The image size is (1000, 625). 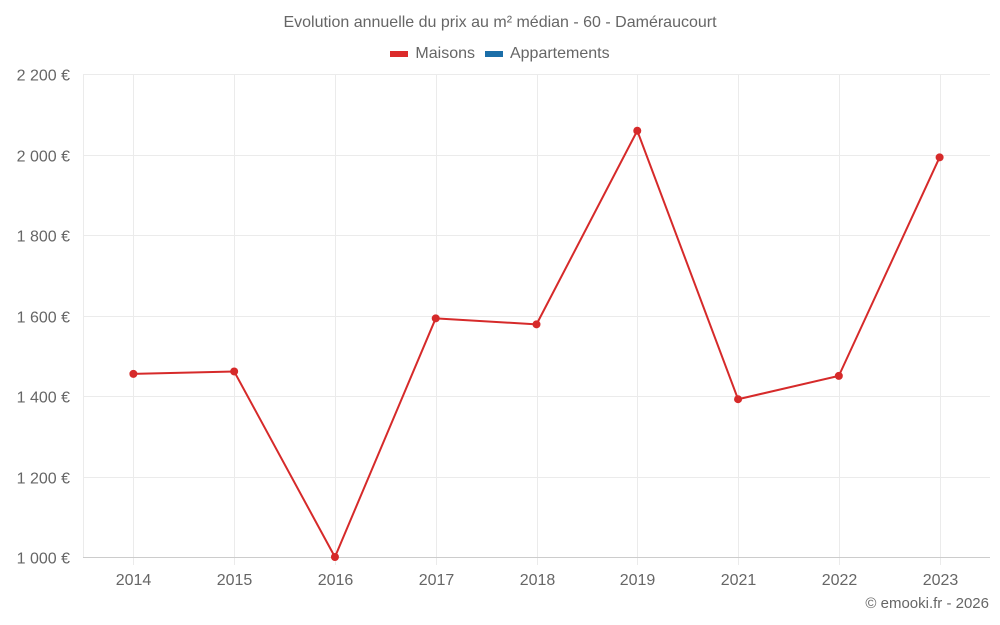 What do you see at coordinates (739, 580) in the screenshot?
I see `x-tick-label: 2021` at bounding box center [739, 580].